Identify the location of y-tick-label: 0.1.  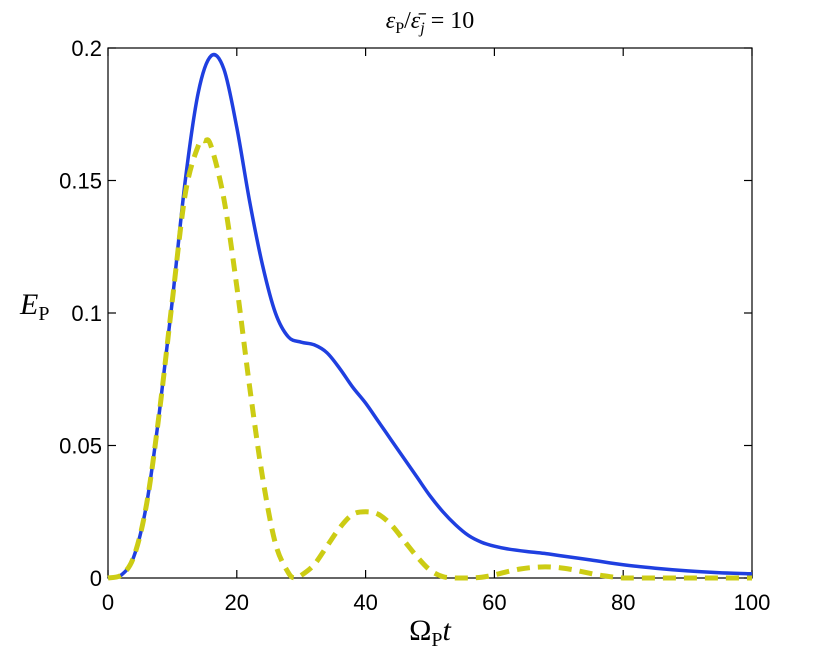
(86, 313).